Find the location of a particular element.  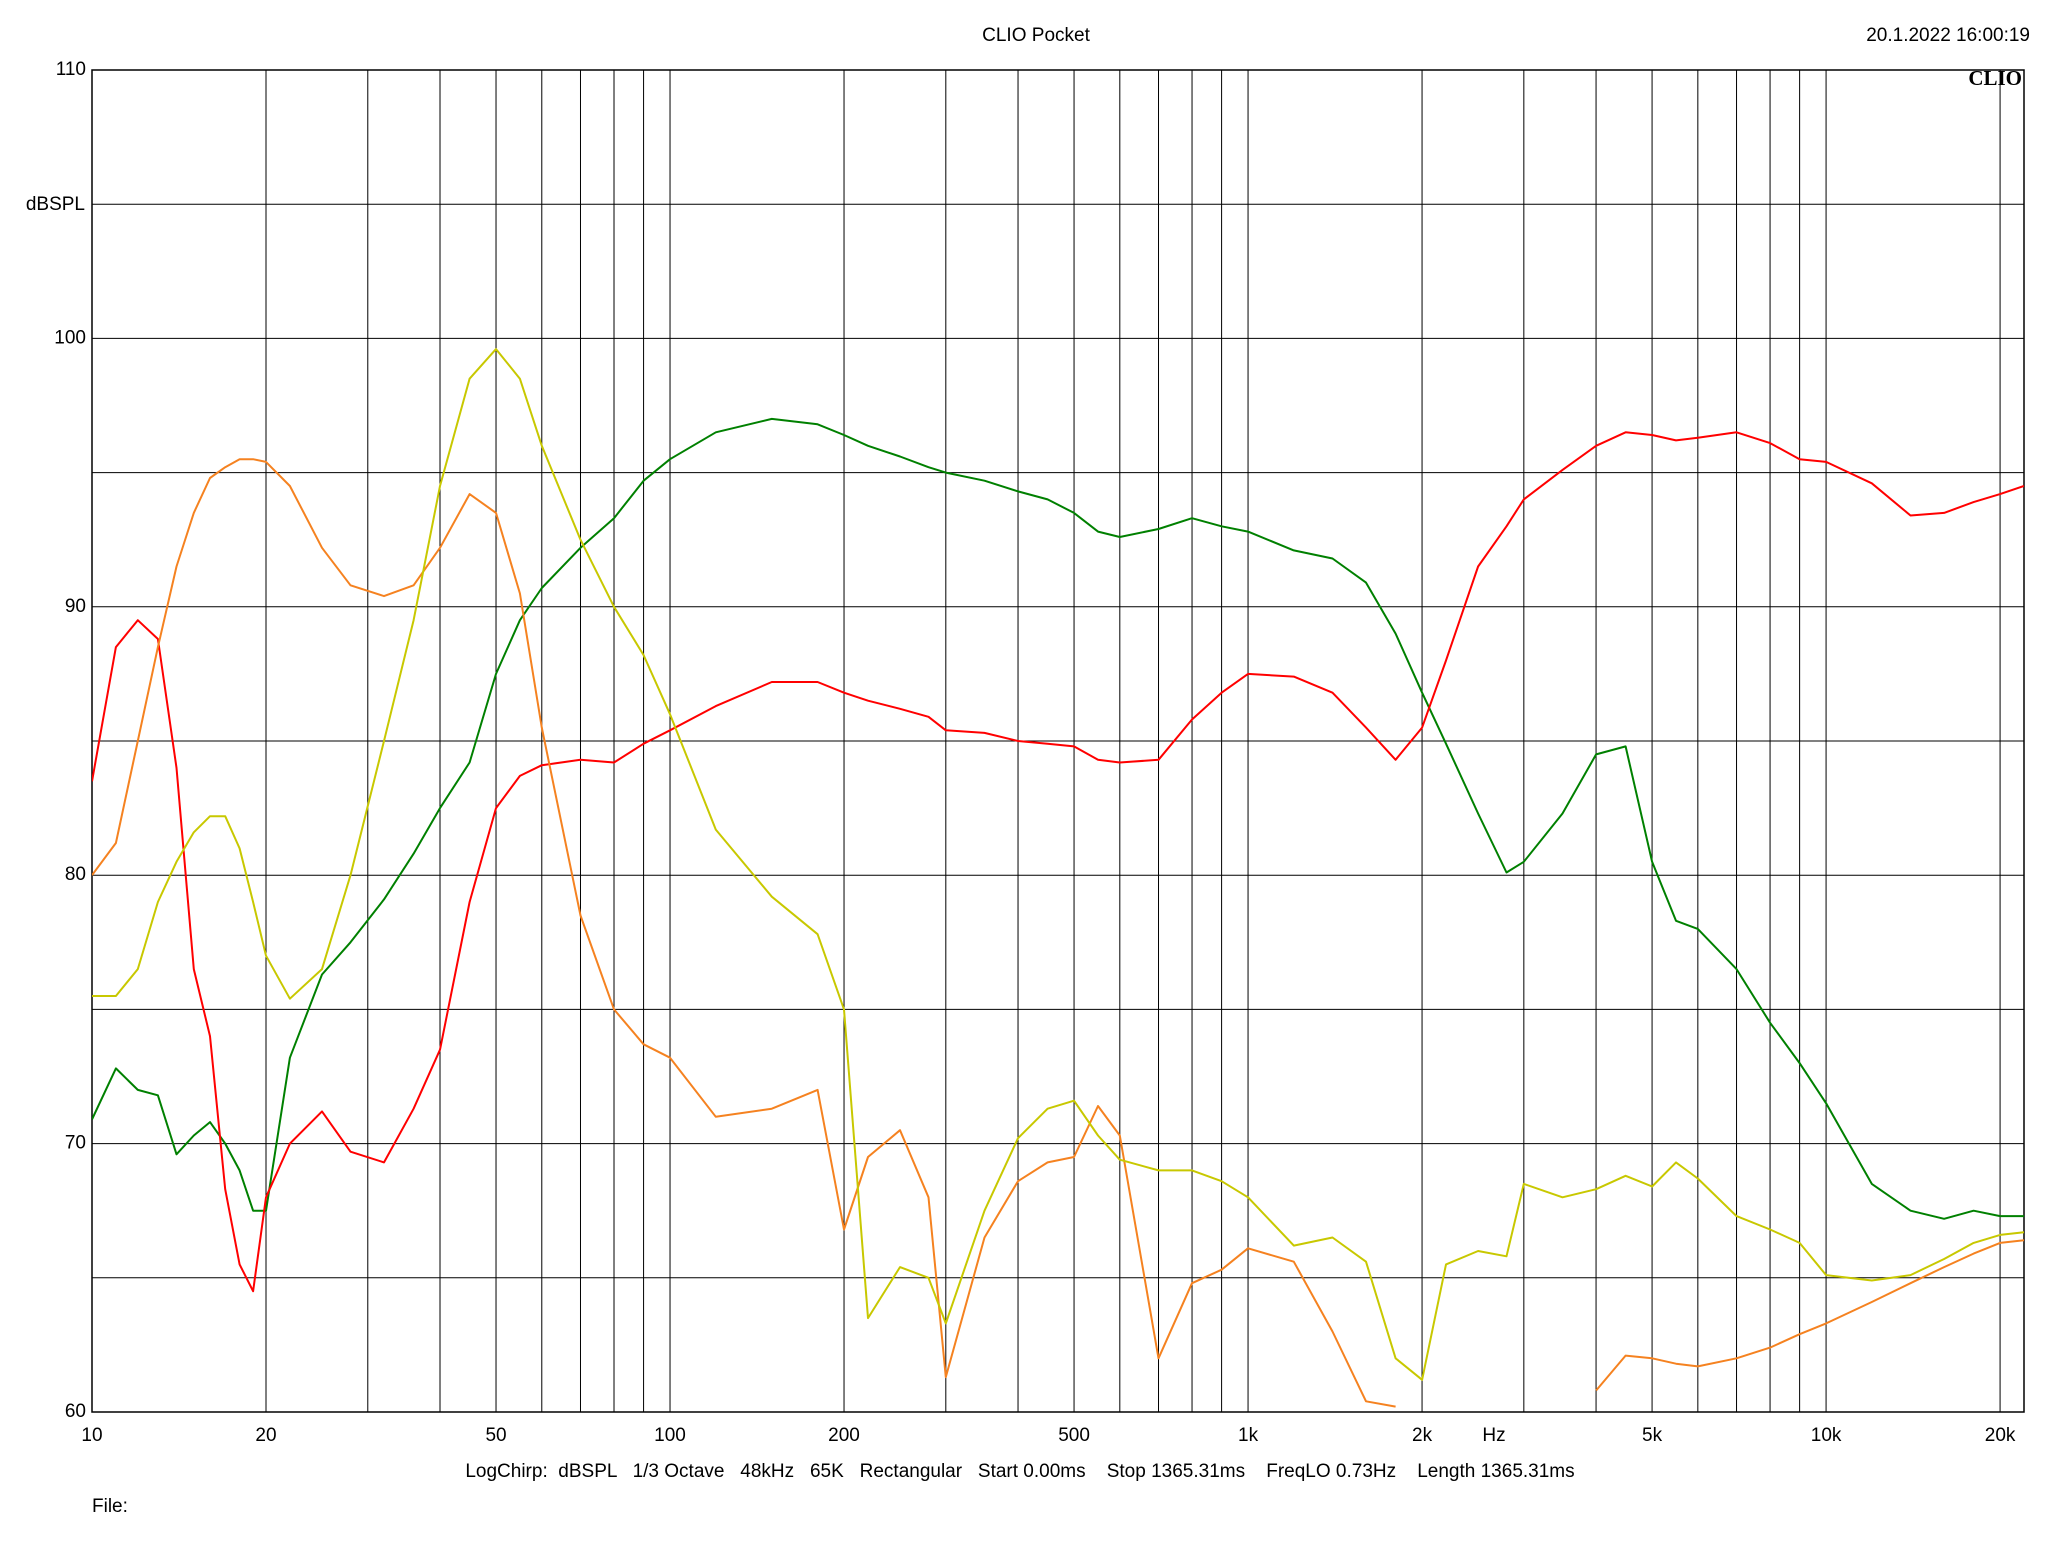

timestamp: 20.1.2022 16:00:19 is located at coordinates (1948, 35).